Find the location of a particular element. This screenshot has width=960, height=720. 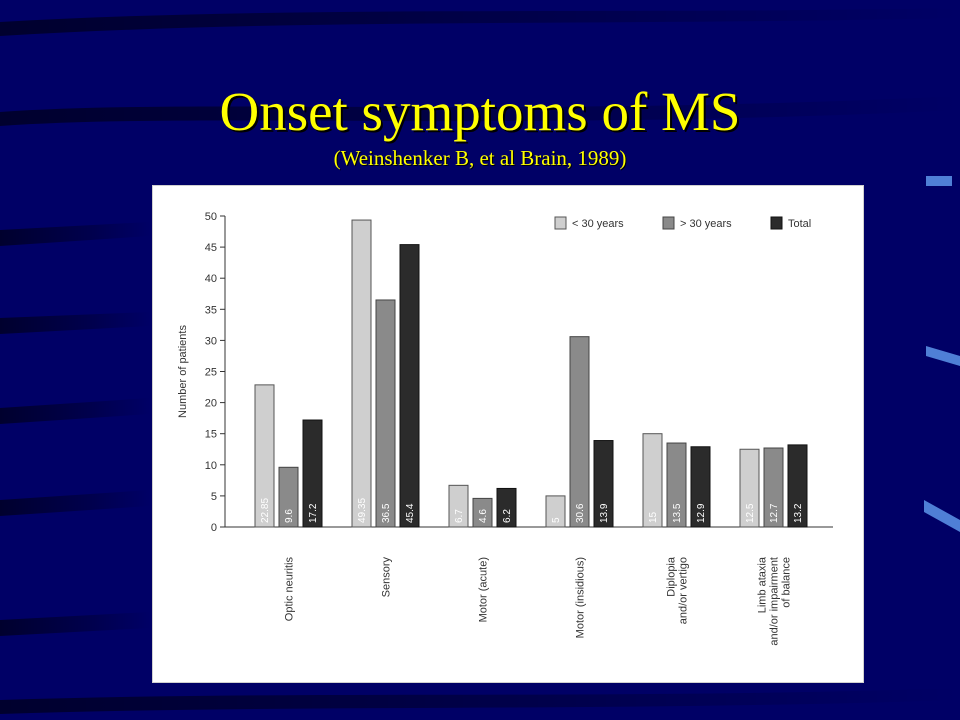

x-category-label: and/or impairment is located at coordinates (774, 601).